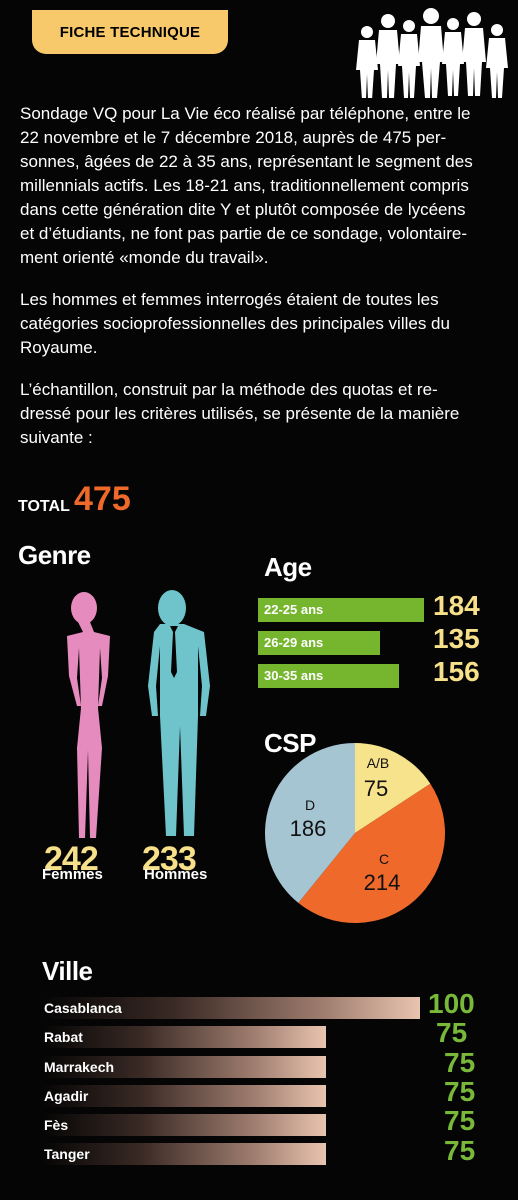 The height and width of the screenshot is (1200, 518). Describe the element at coordinates (460, 1120) in the screenshot. I see `ville-value-fes: 75` at that location.